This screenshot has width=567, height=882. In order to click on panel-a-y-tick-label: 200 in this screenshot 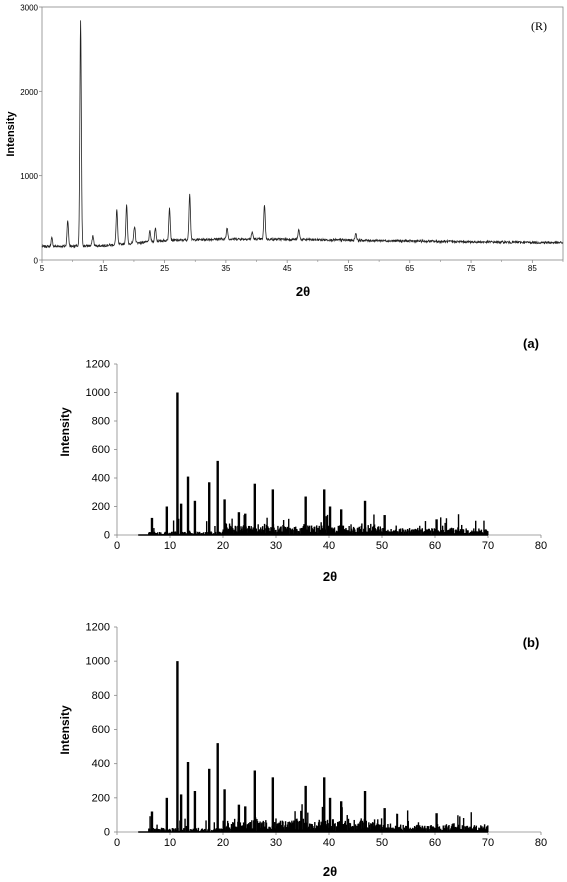, I will do `click(101, 507)`.